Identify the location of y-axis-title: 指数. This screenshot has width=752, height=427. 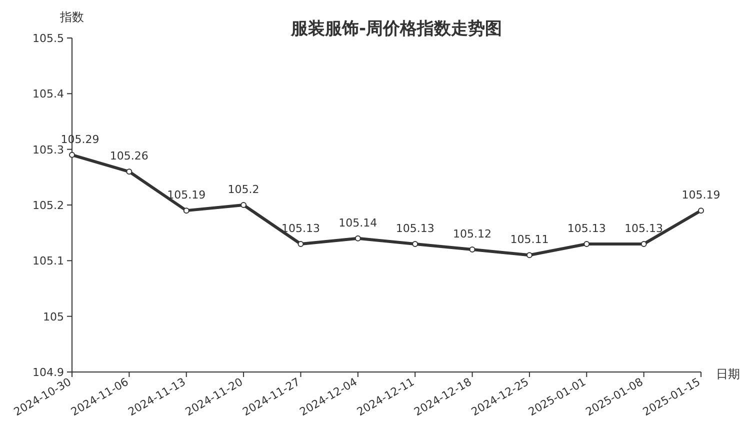
(71, 17).